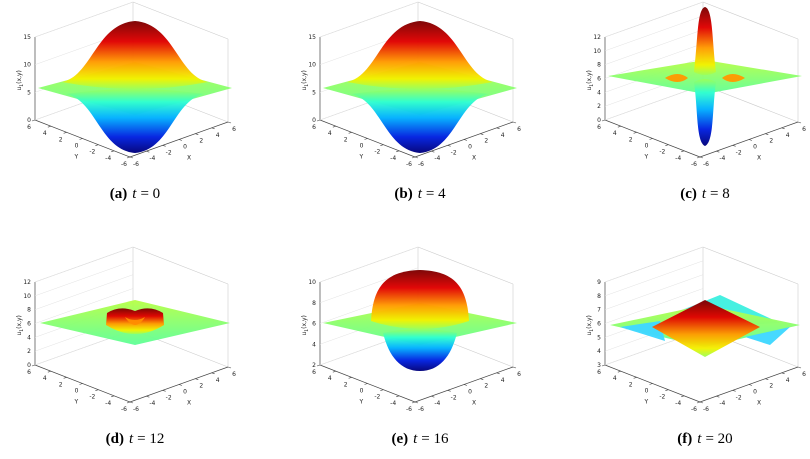 The width and height of the screenshot is (810, 459). Describe the element at coordinates (27, 37) in the screenshot. I see `z-tick-label: 15` at that location.